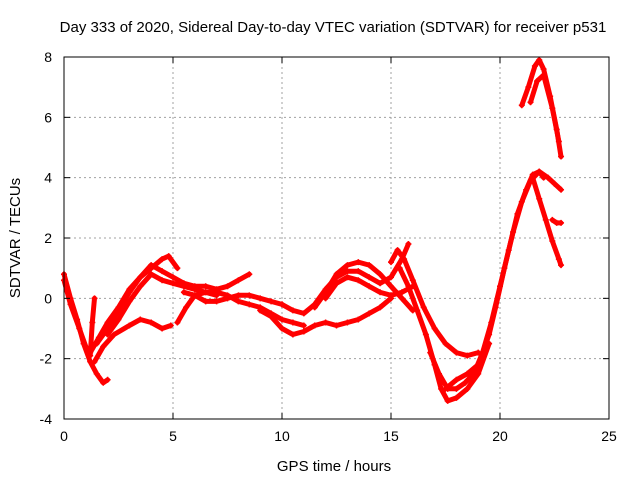  Describe the element at coordinates (391, 436) in the screenshot. I see `x-tick-label: 15` at that location.